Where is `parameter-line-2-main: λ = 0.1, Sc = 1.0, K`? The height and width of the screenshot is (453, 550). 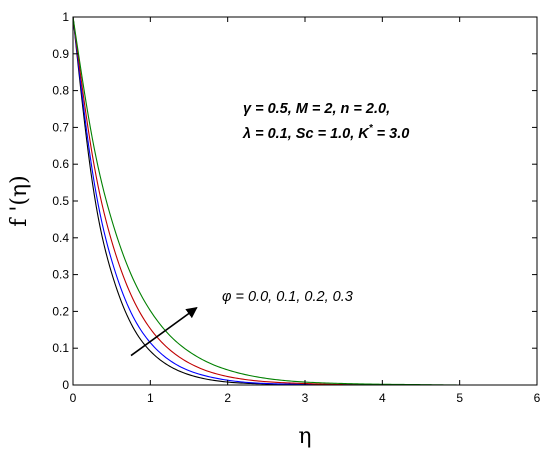
parameter-line-2-main: λ = 0.1, Sc = 1.0, K is located at coordinates (306, 134).